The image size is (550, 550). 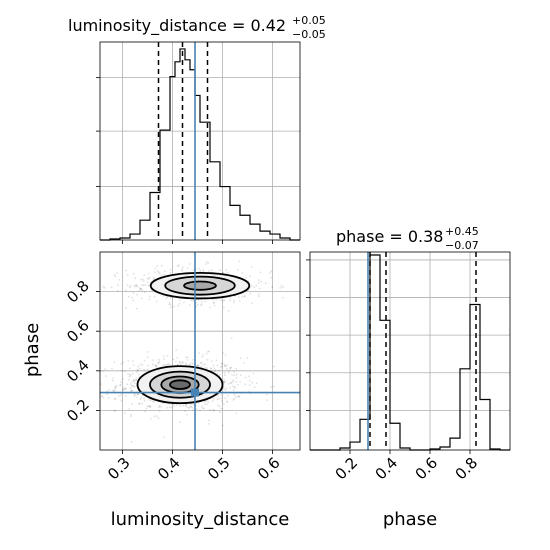 What do you see at coordinates (269, 469) in the screenshot?
I see `x-tick-label-luminosity-distance: 0.6` at bounding box center [269, 469].